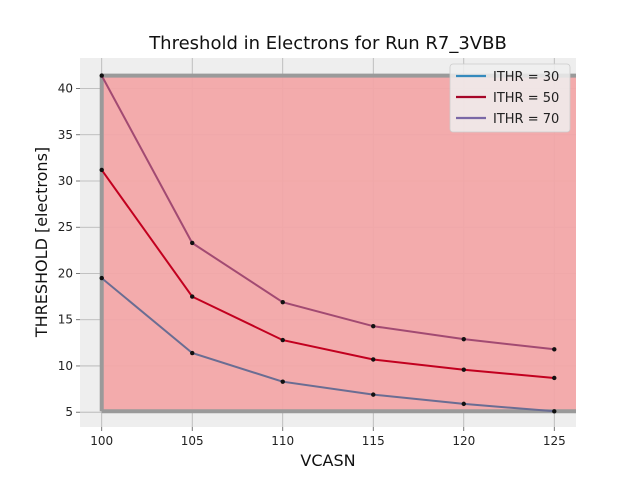 The image size is (640, 480). What do you see at coordinates (65, 320) in the screenshot?
I see `y-tick-label: 15` at bounding box center [65, 320].